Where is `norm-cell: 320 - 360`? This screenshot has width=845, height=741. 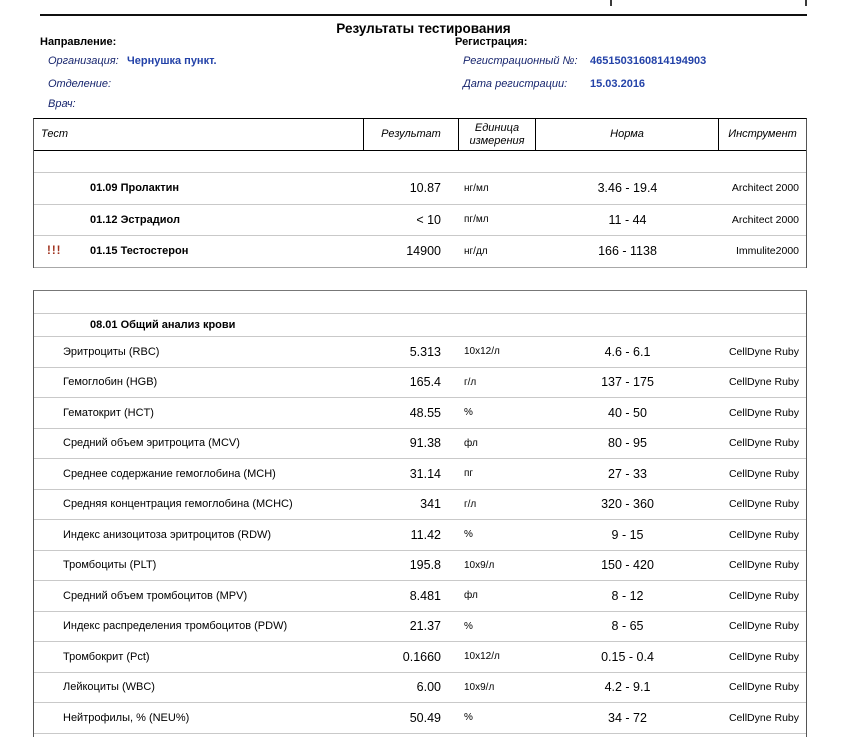 norm-cell: 320 - 360 is located at coordinates (627, 504).